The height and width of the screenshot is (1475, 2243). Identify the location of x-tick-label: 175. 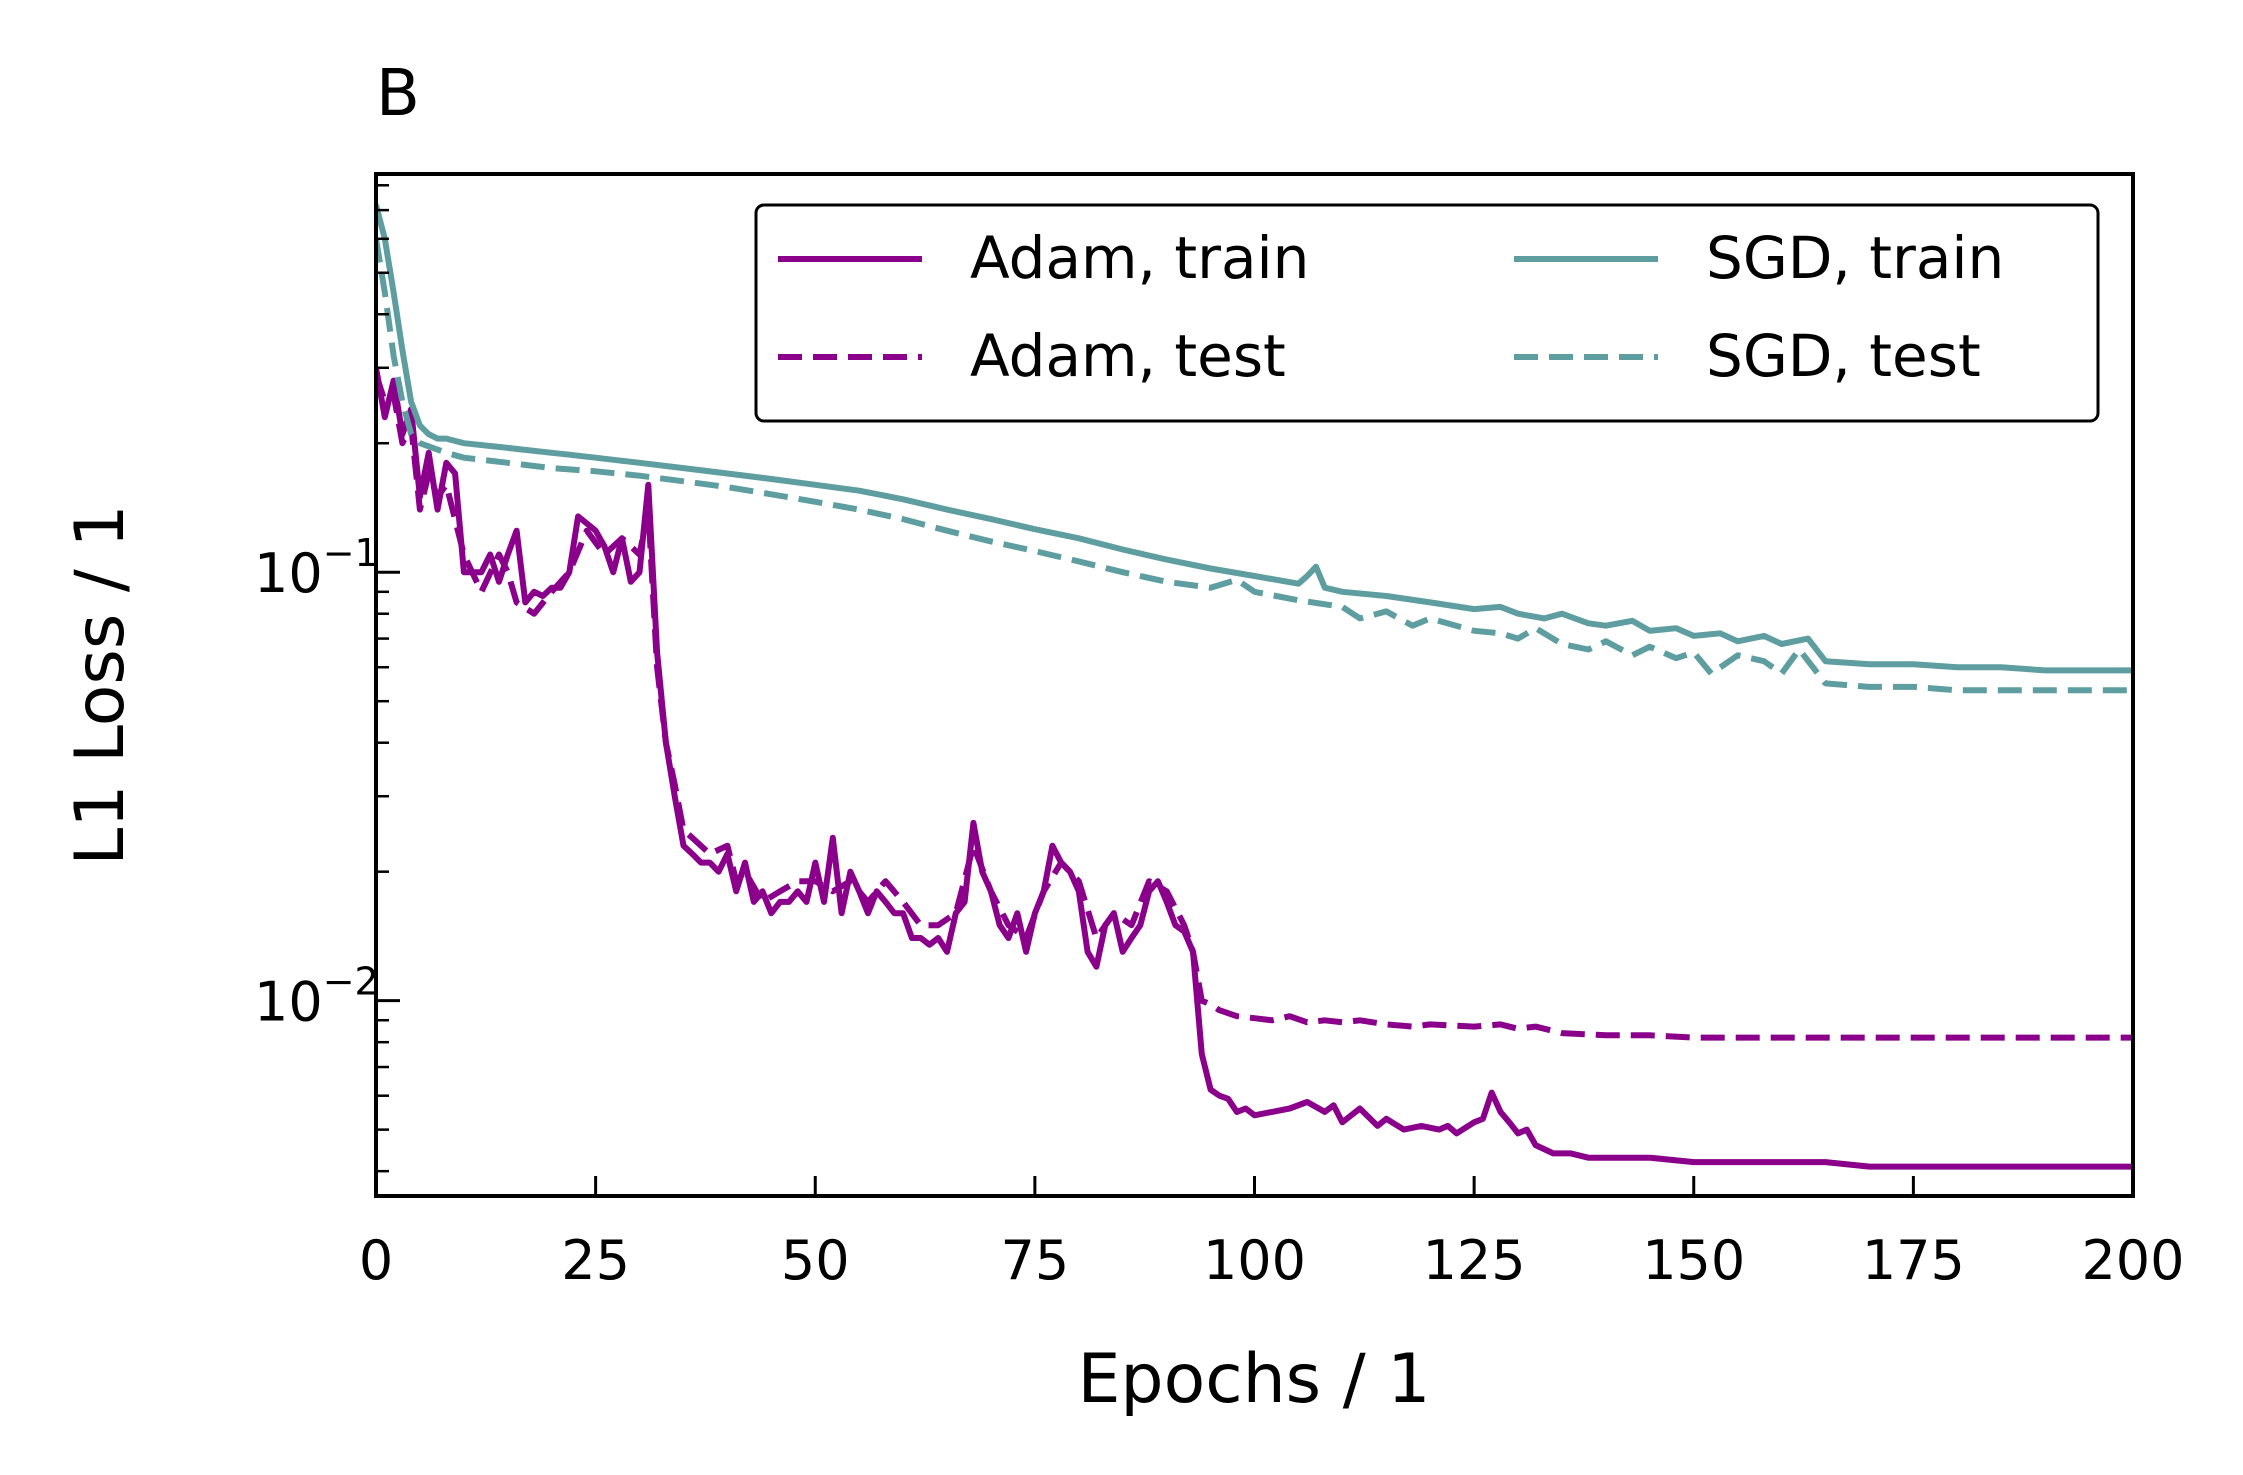
(1913, 1260).